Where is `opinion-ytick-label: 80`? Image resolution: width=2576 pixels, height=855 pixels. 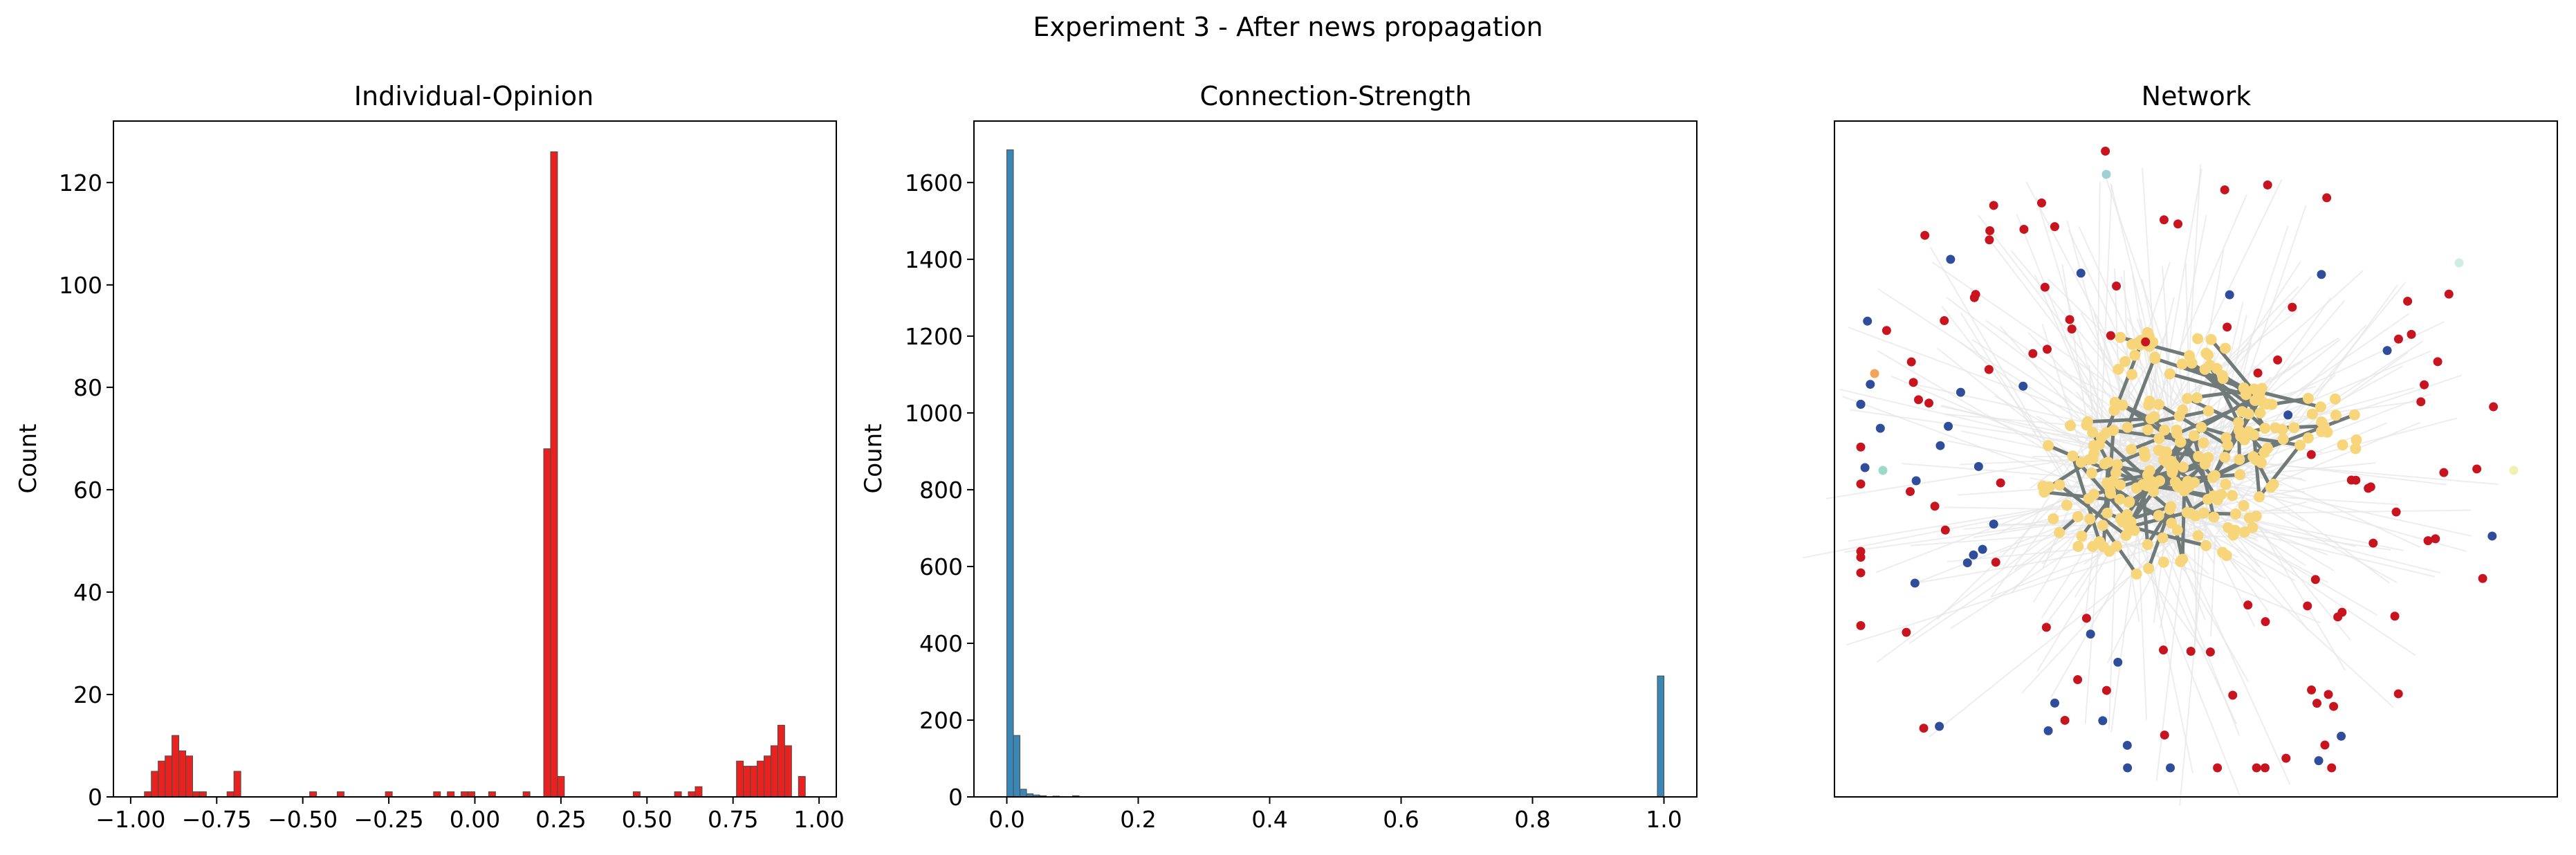
opinion-ytick-label: 80 is located at coordinates (87, 388).